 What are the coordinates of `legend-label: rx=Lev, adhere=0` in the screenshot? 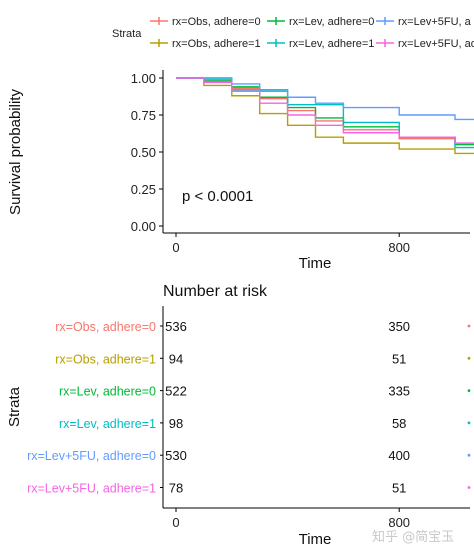 It's located at (331, 22).